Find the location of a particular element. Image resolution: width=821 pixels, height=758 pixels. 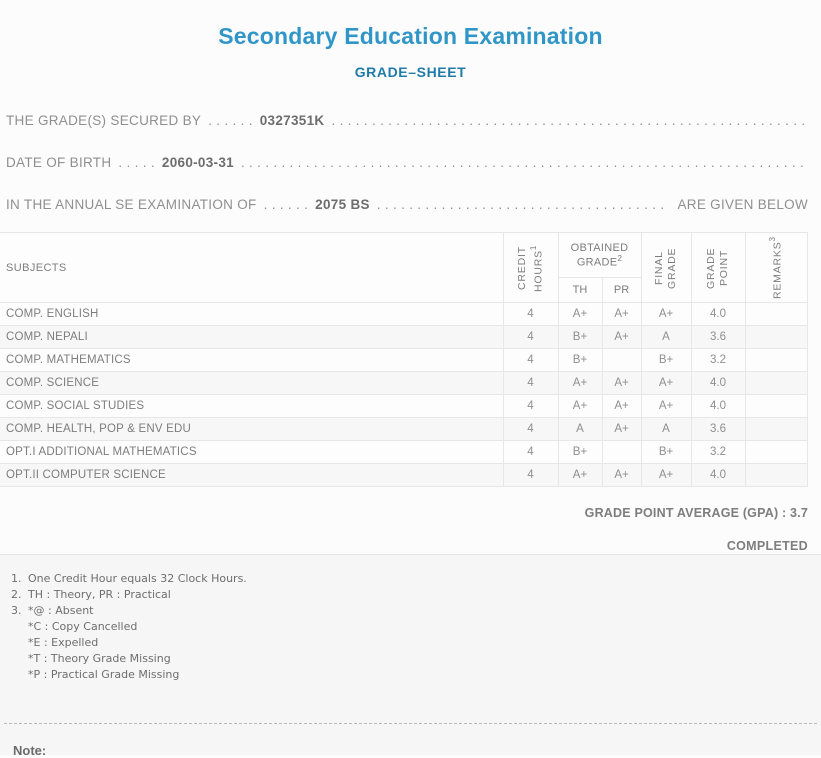

table-row: COMP. SCIENCE 4 A+ A+ A+ 4.0 is located at coordinates (404, 383).